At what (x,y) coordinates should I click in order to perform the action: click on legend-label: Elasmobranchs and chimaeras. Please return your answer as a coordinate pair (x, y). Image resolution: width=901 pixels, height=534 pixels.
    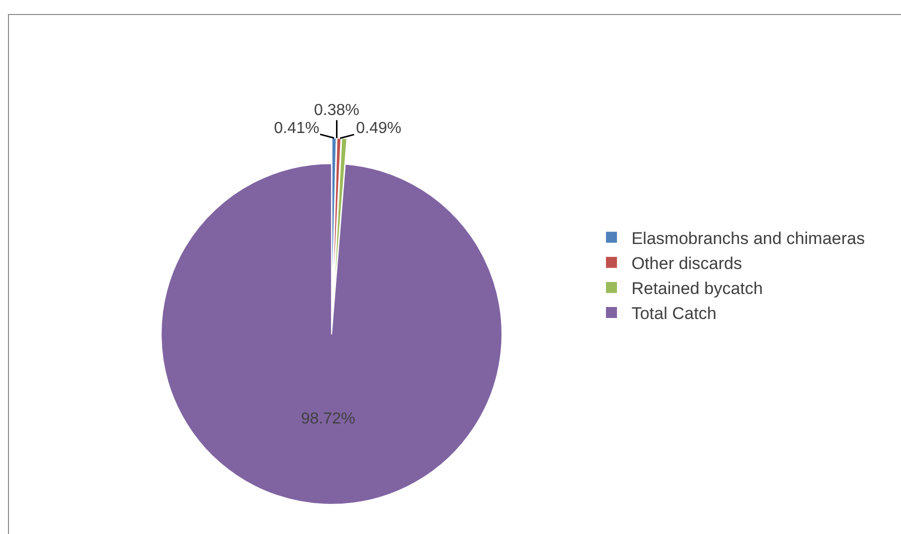
    Looking at the image, I should click on (748, 238).